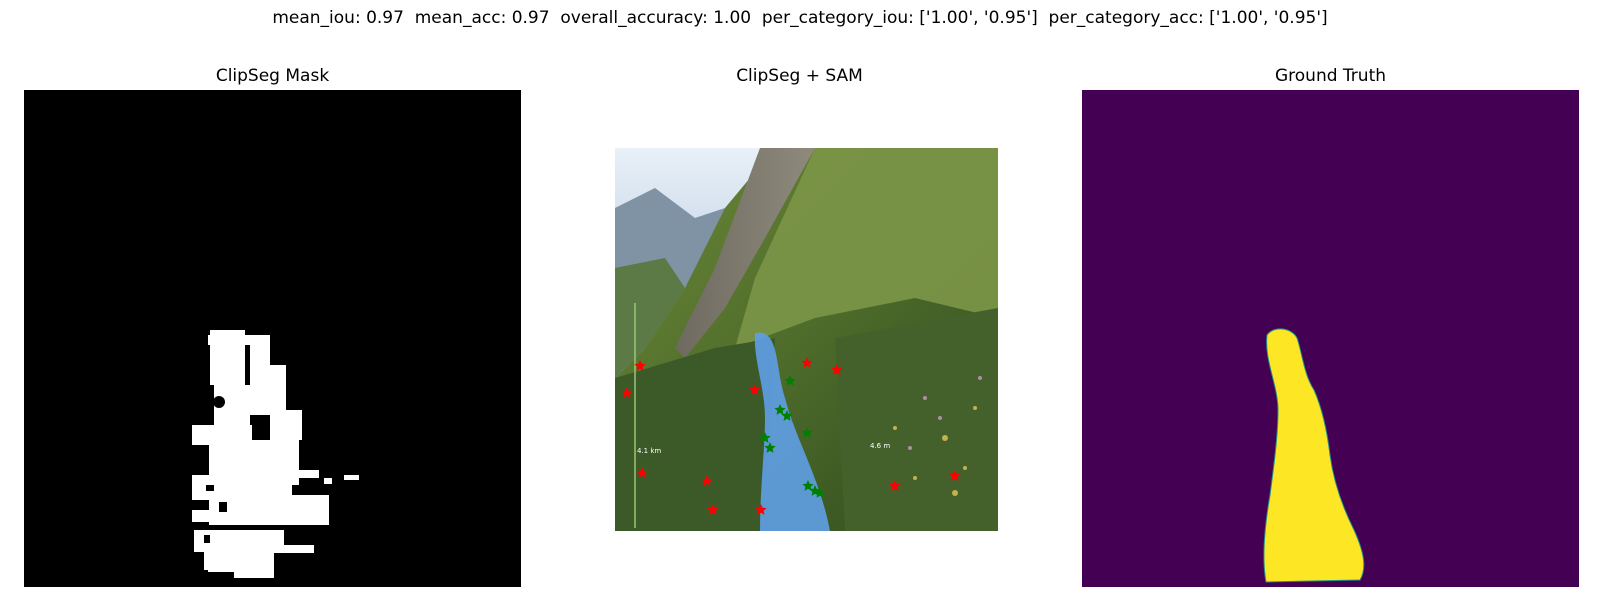  What do you see at coordinates (792, 431) in the screenshot?
I see `sam-mask-overlay` at bounding box center [792, 431].